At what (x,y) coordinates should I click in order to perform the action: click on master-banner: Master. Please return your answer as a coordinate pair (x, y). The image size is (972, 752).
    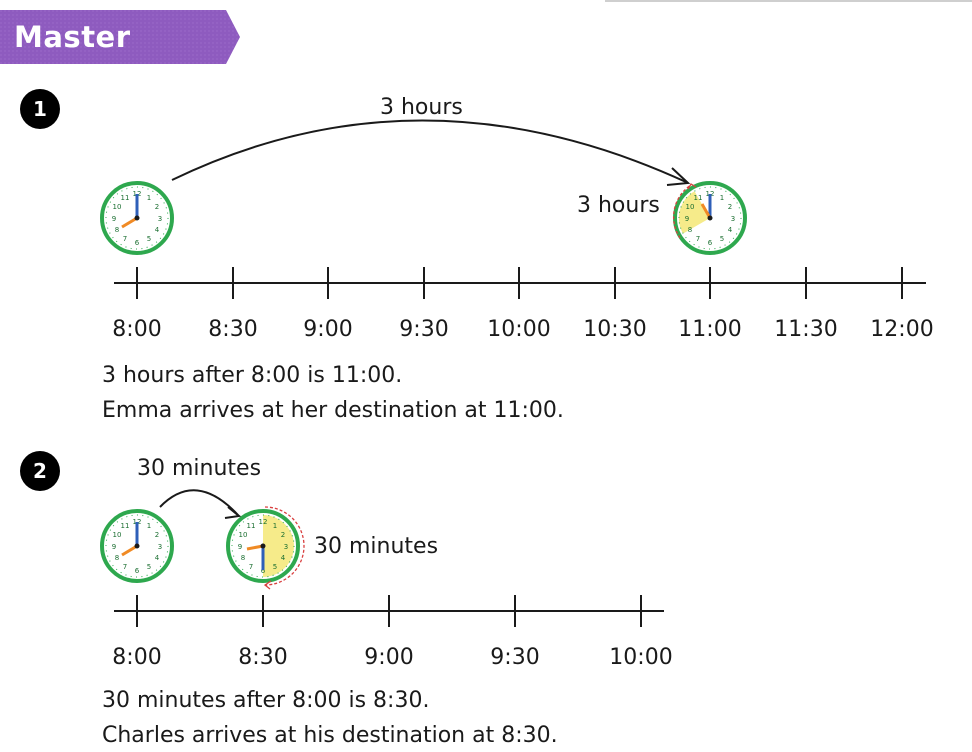
    Looking at the image, I should click on (120, 37).